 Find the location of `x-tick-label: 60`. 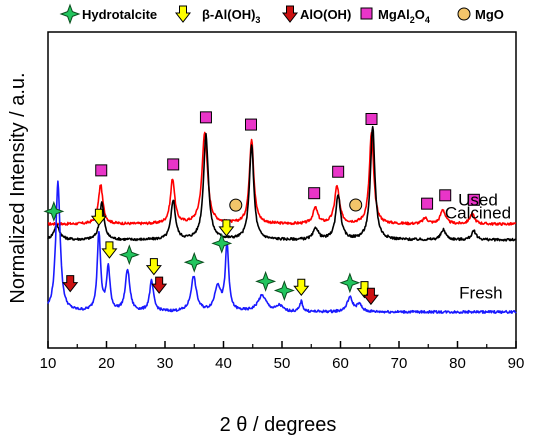

x-tick-label: 60 is located at coordinates (340, 363).